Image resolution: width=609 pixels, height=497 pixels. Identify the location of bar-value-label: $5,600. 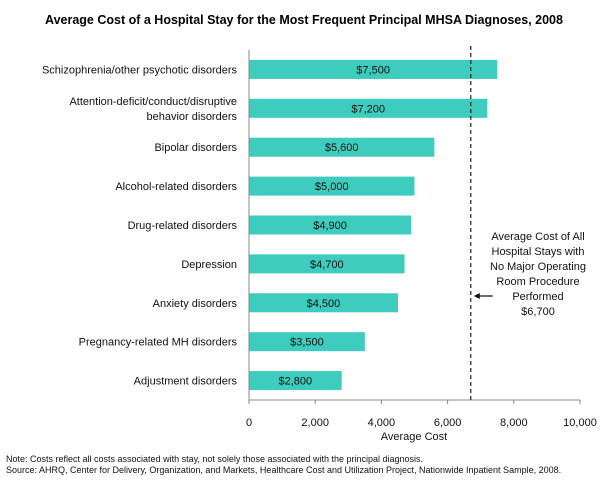
(342, 148).